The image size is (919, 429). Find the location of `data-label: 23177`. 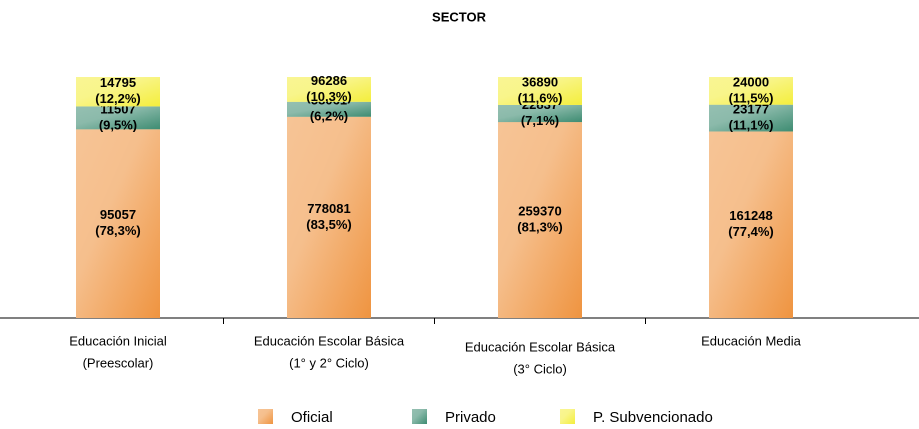

data-label: 23177 is located at coordinates (751, 109).